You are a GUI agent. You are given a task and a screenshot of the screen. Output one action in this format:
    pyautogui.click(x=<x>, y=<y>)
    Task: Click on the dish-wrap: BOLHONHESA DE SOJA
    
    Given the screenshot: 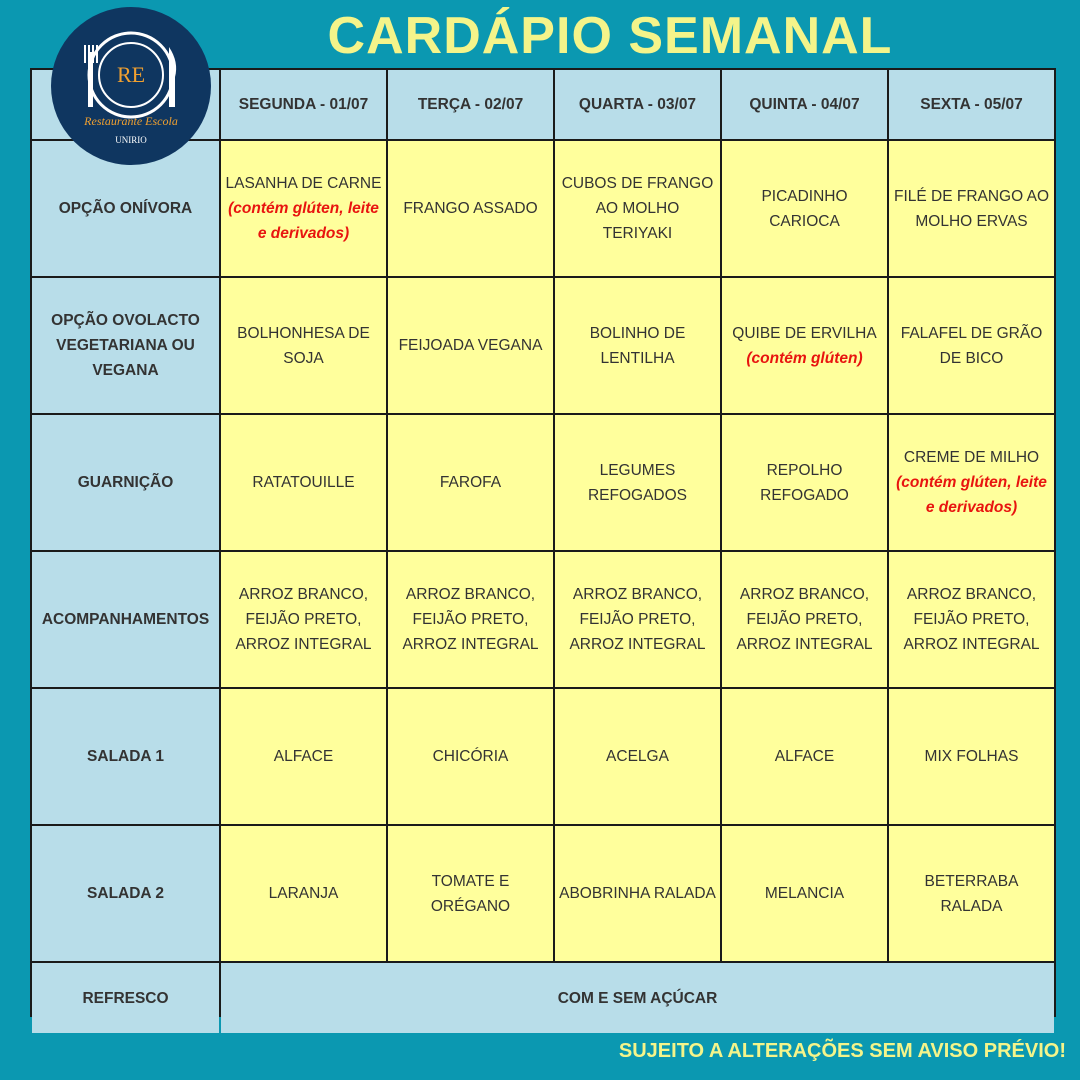 What is the action you would take?
    pyautogui.click(x=303, y=346)
    